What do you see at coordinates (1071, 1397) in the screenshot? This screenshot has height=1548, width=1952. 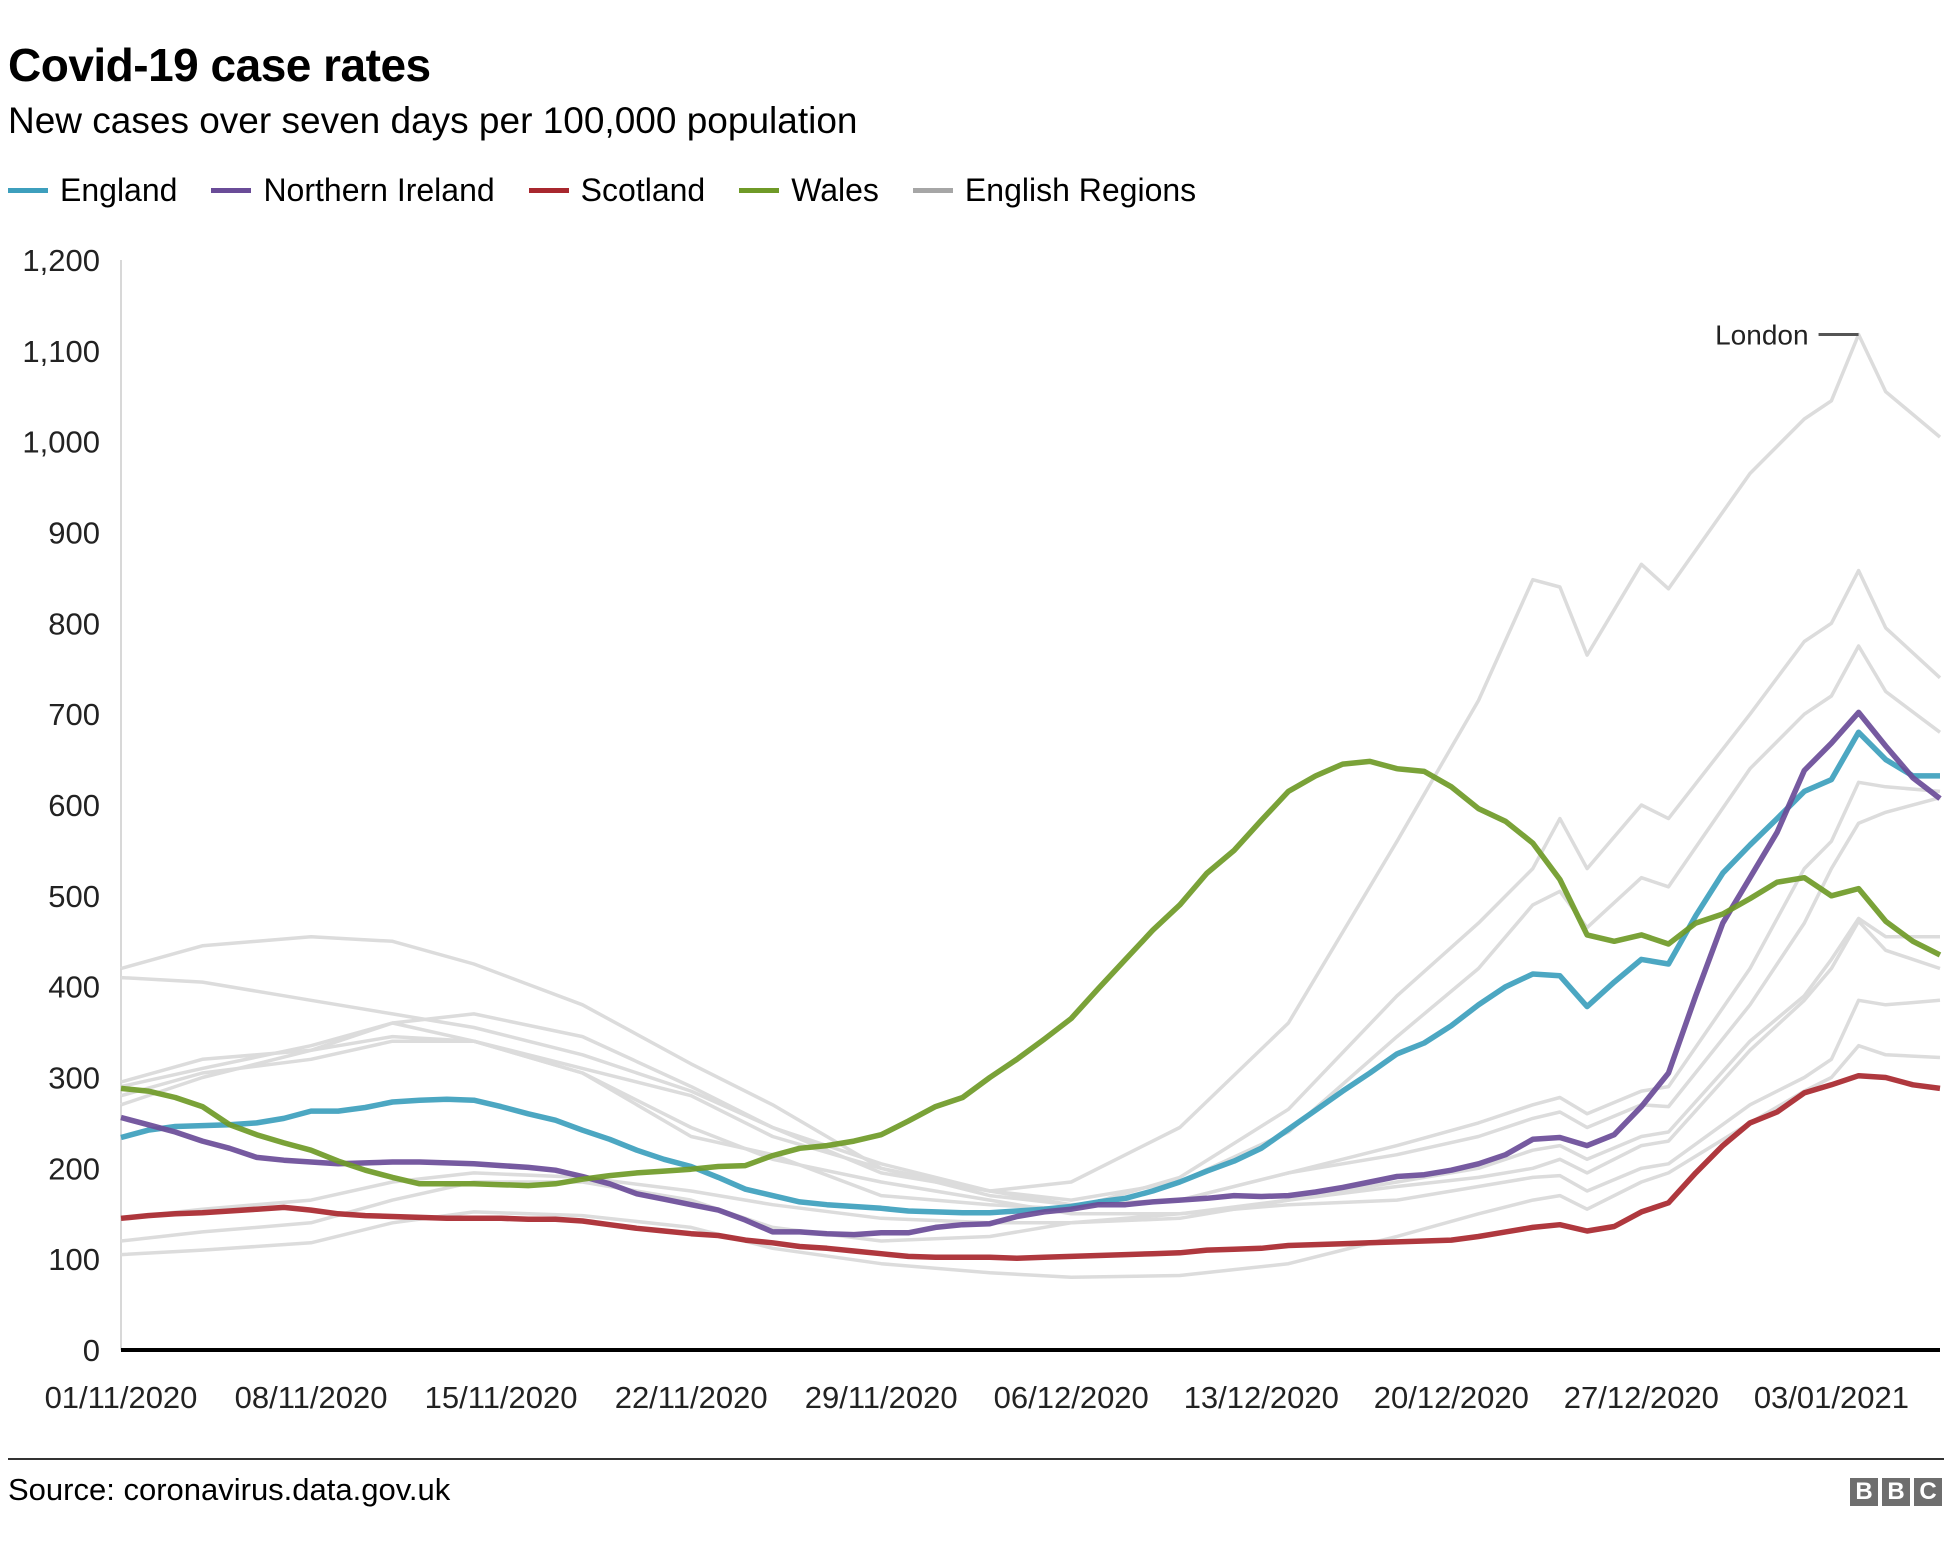 I see `x-tick-label: 06/12/2020` at bounding box center [1071, 1397].